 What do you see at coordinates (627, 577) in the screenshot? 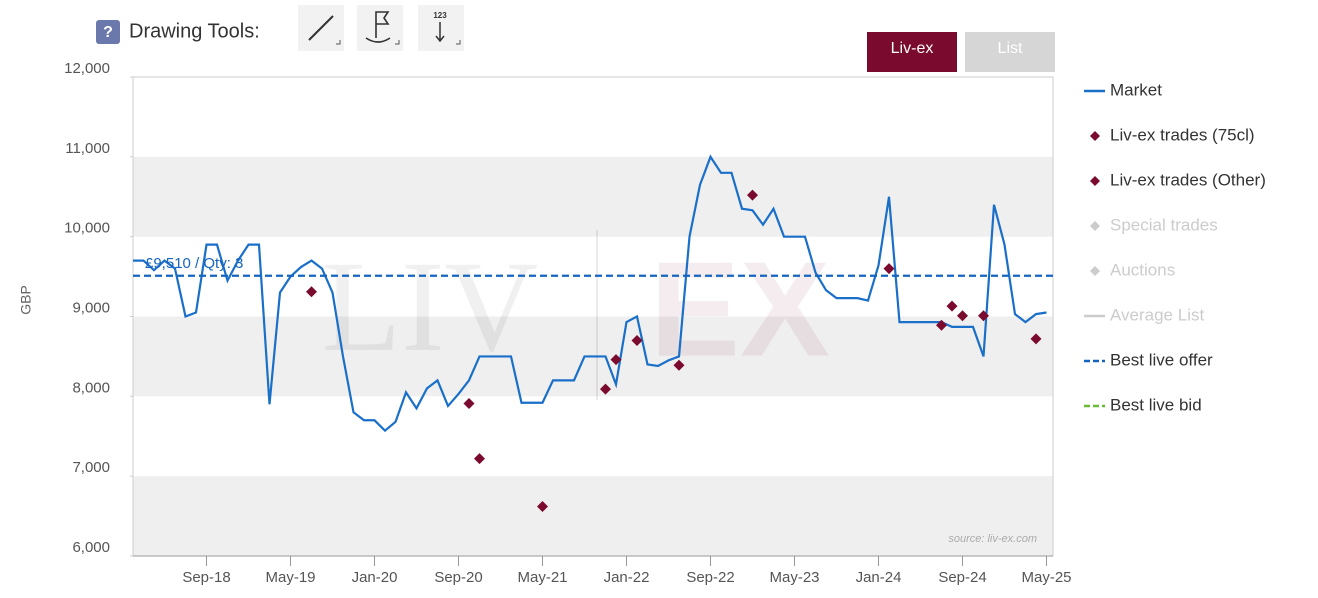
I see `x-tick-label: Jan-22` at bounding box center [627, 577].